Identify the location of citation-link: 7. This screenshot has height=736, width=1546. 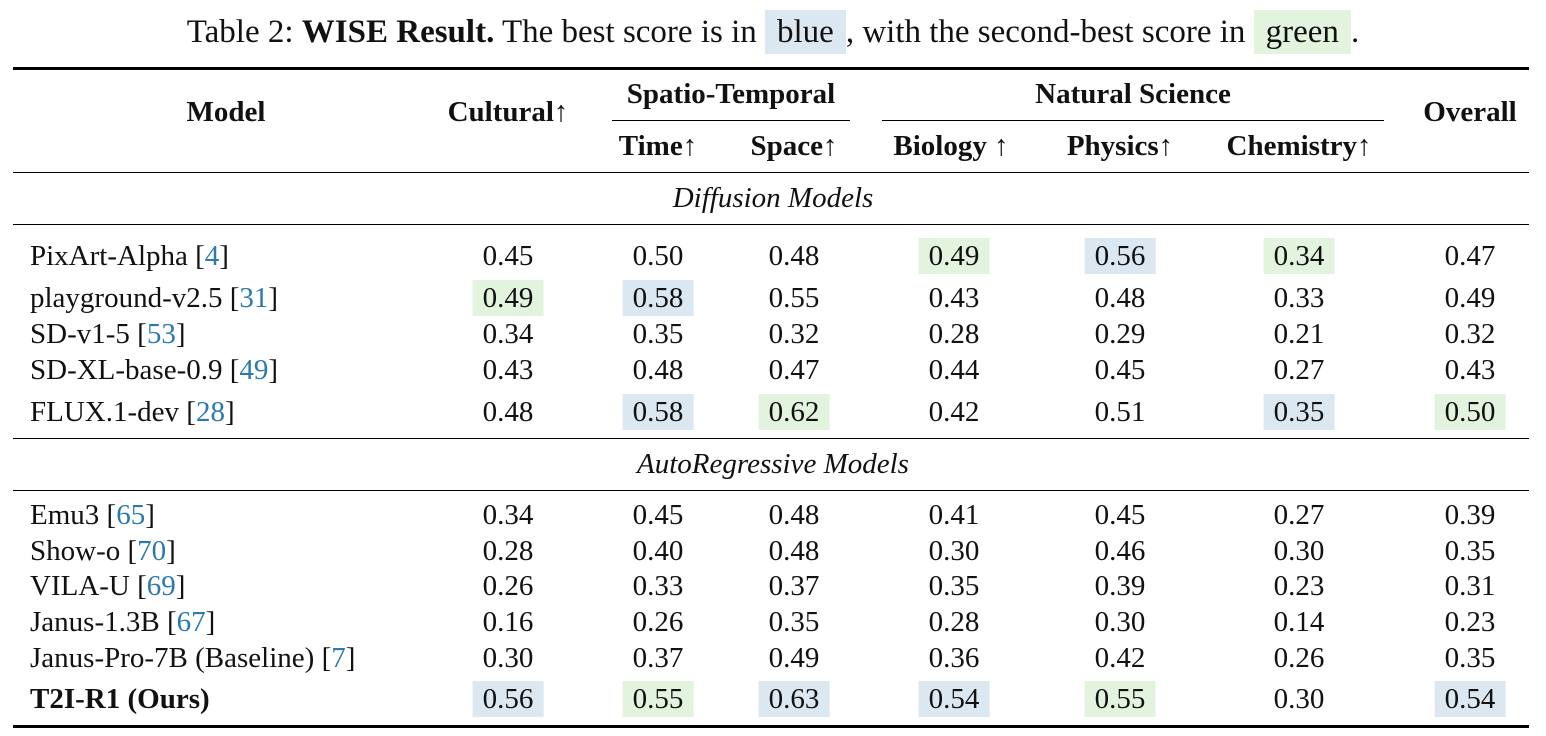
(338, 658).